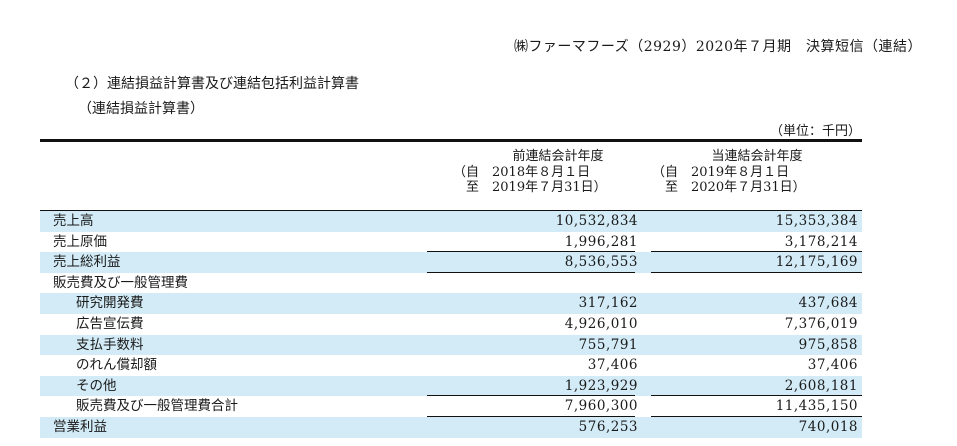 This screenshot has height=446, width=957. What do you see at coordinates (212, 84) in the screenshot?
I see `section-title: （２）連結損益計算書及び連結包括利益計算書` at bounding box center [212, 84].